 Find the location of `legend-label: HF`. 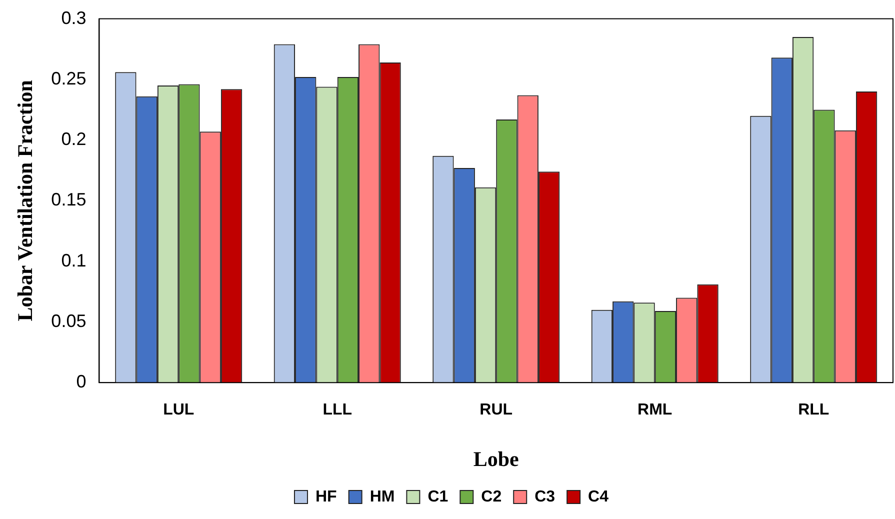

legend-label: HF is located at coordinates (326, 497).